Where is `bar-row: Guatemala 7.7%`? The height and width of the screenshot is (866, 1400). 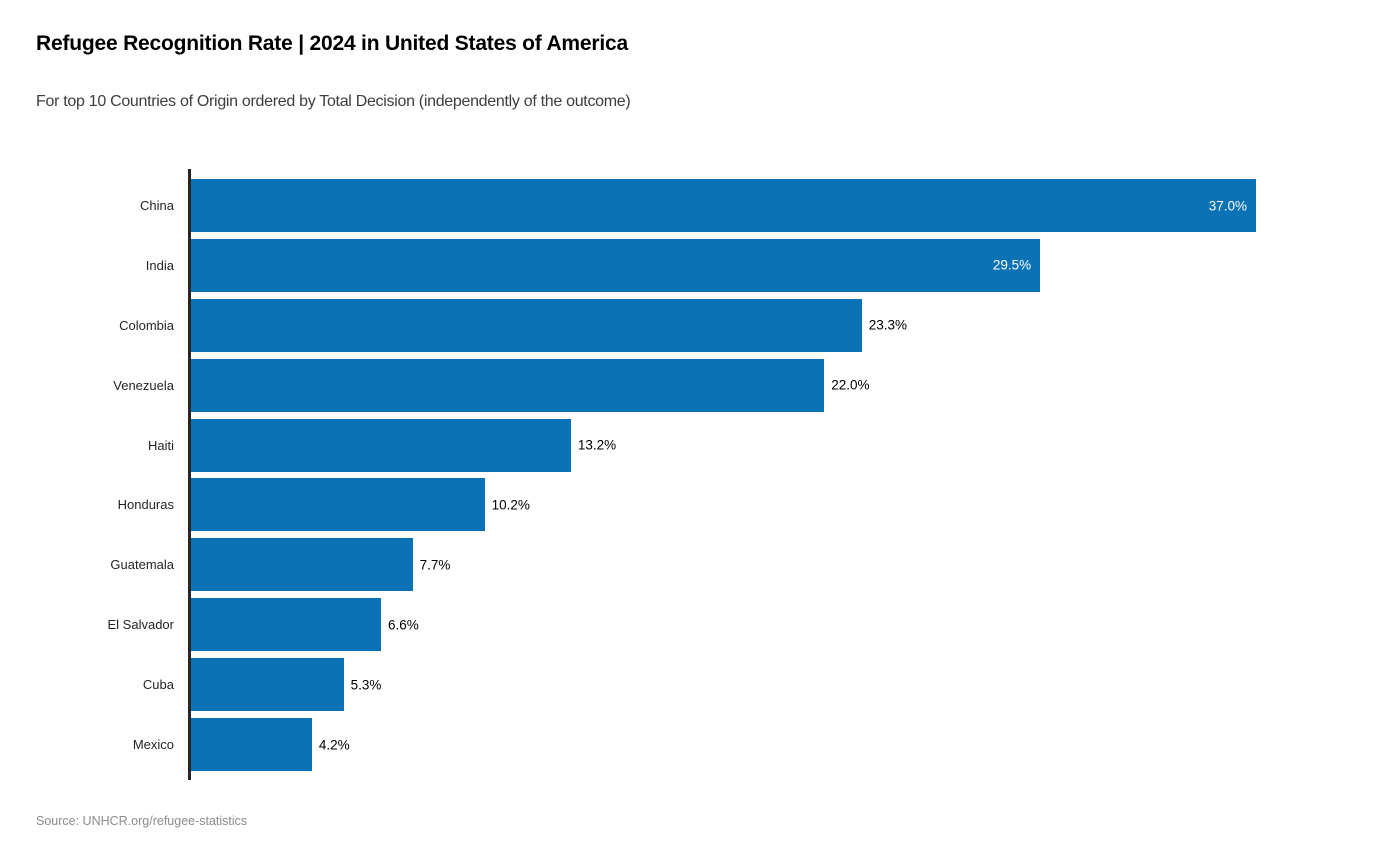 bar-row: Guatemala 7.7% is located at coordinates (700, 565).